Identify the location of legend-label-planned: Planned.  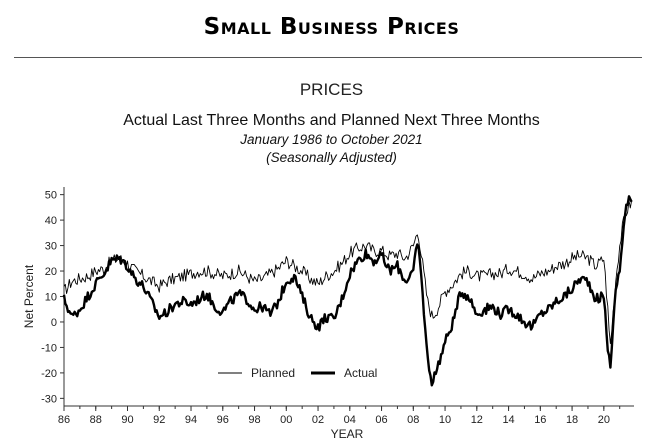
(273, 373).